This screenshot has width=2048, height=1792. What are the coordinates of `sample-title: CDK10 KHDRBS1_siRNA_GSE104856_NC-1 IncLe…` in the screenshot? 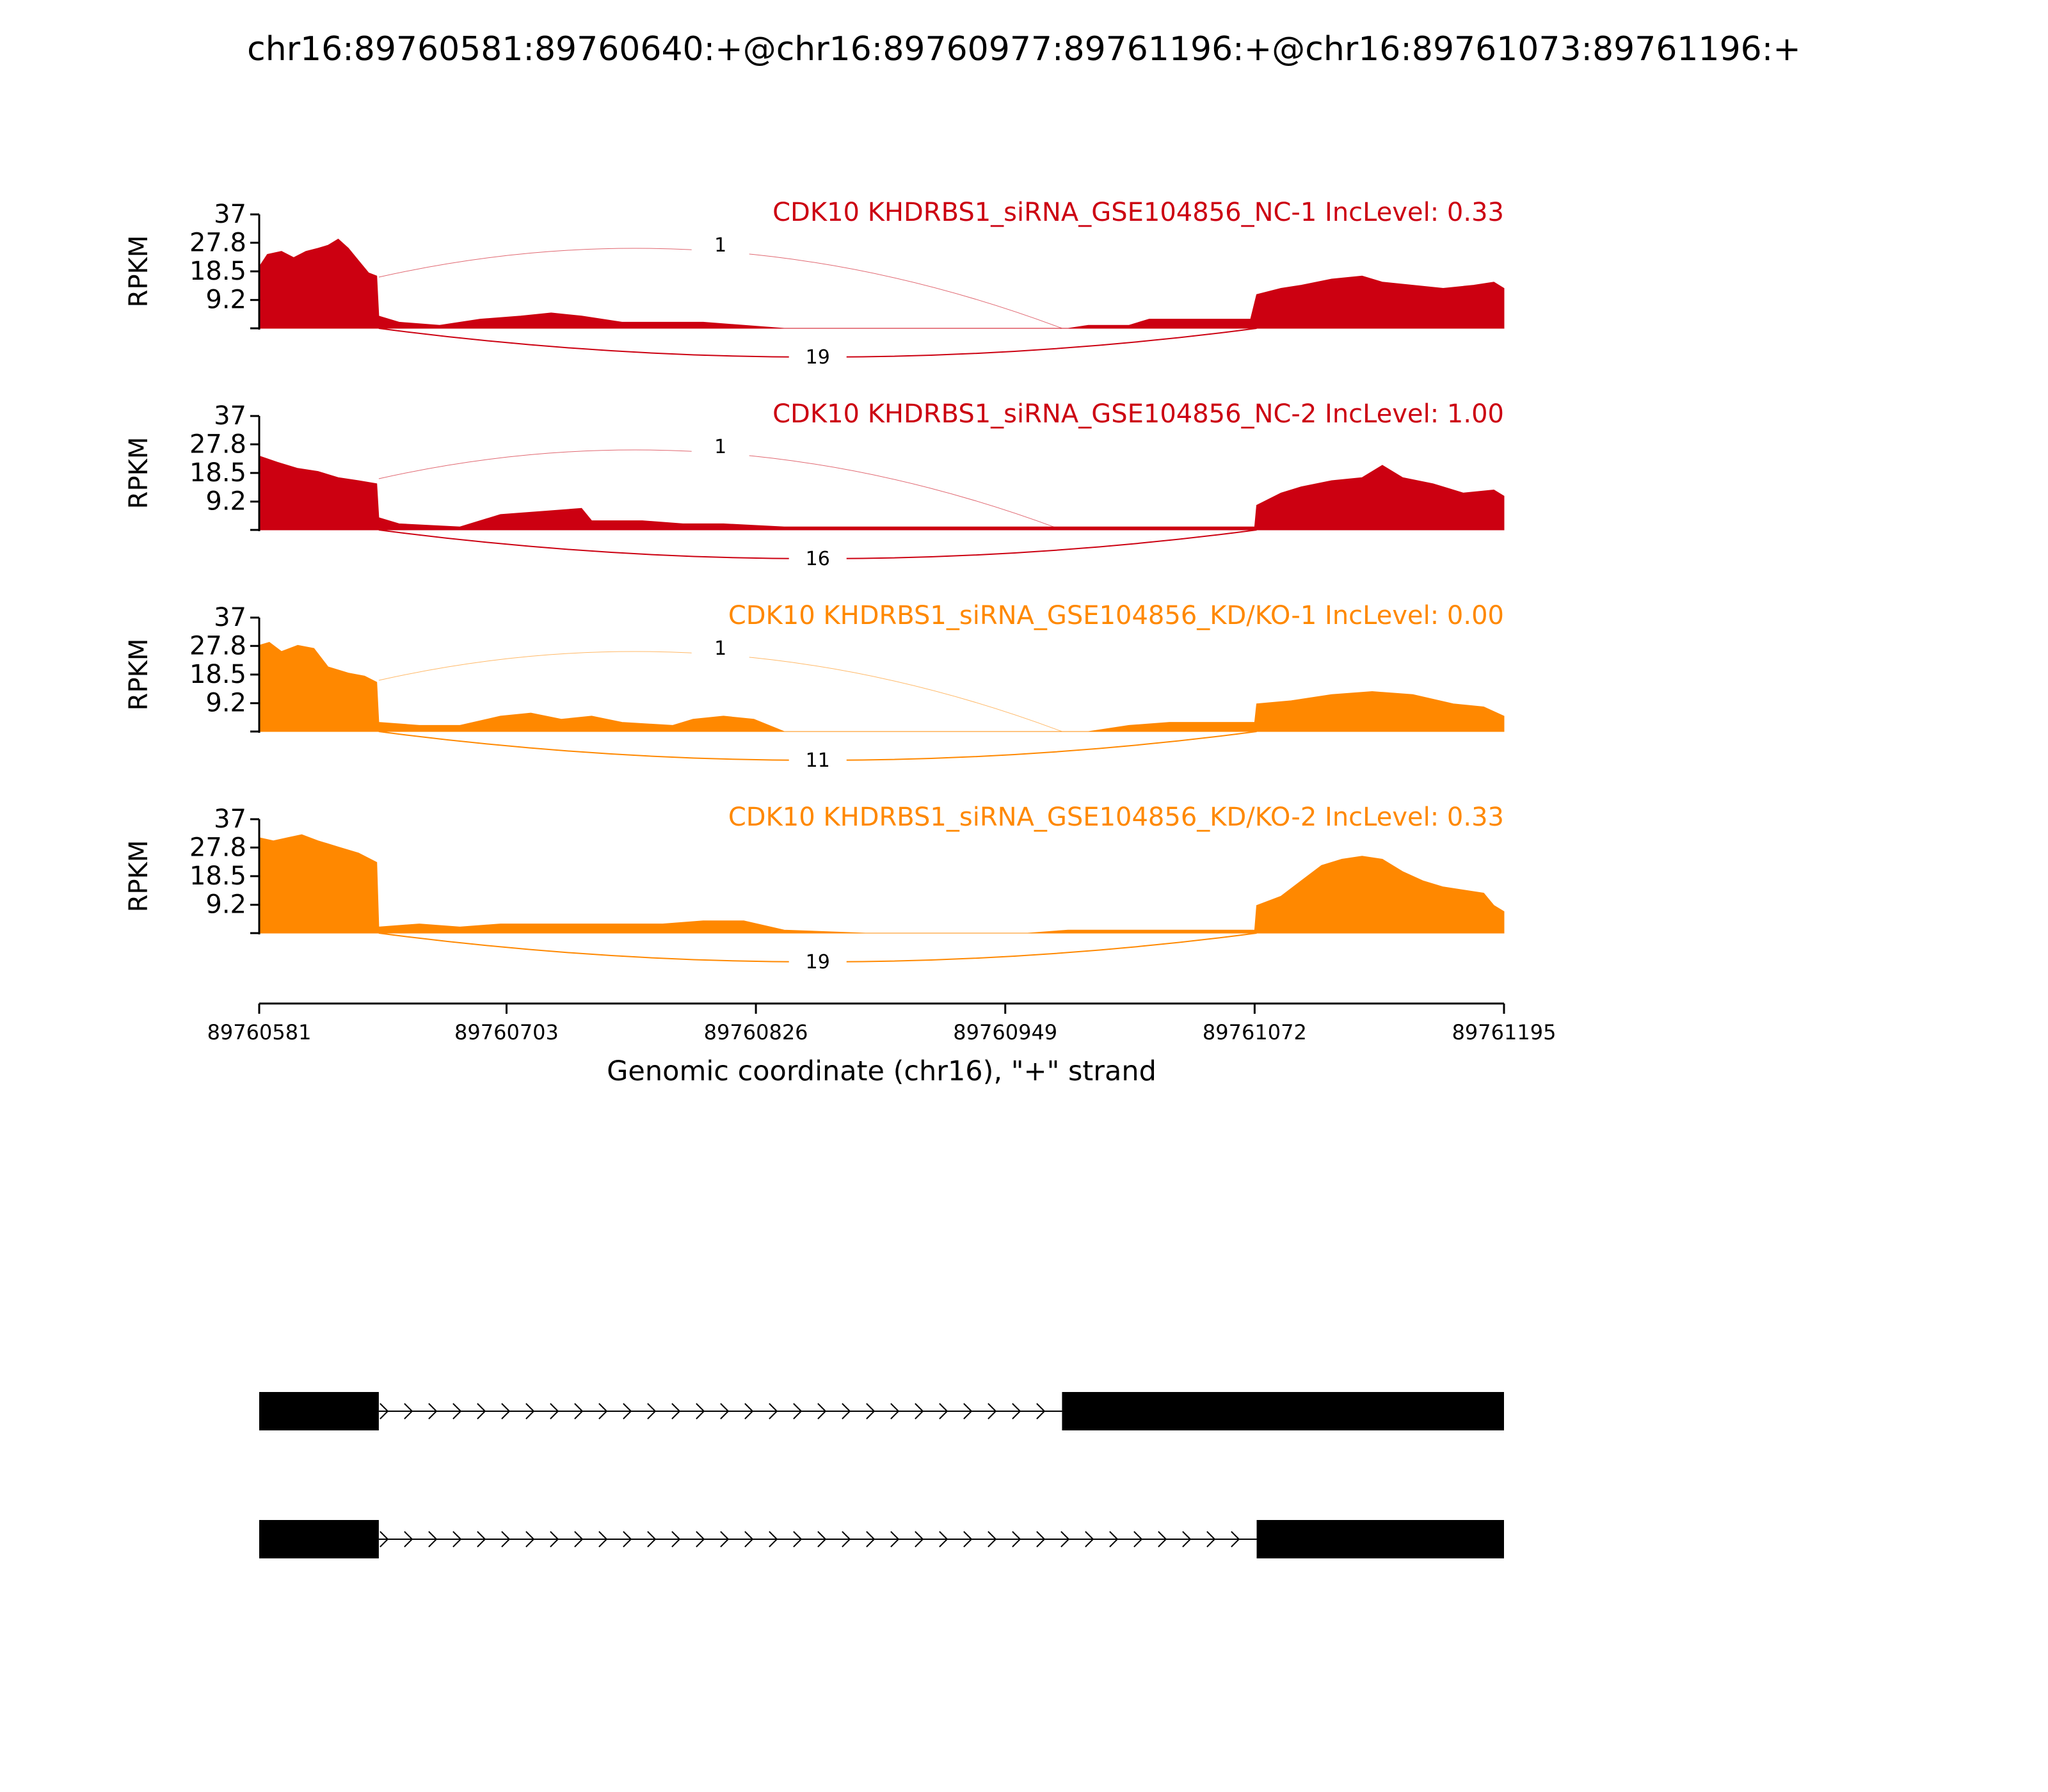 It's located at (1138, 212).